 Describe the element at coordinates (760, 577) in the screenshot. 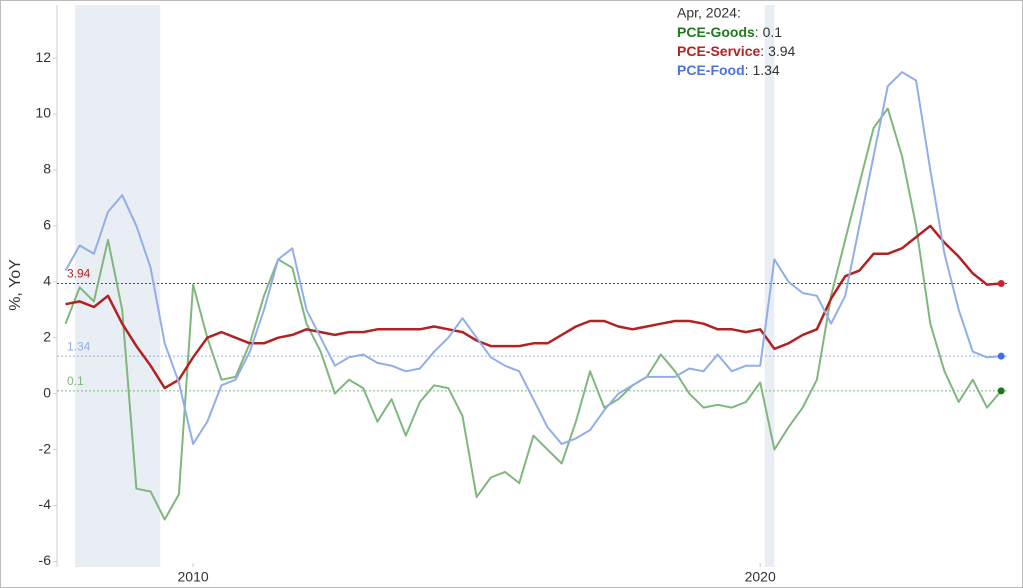

I see `x-tick-label: 2020` at that location.